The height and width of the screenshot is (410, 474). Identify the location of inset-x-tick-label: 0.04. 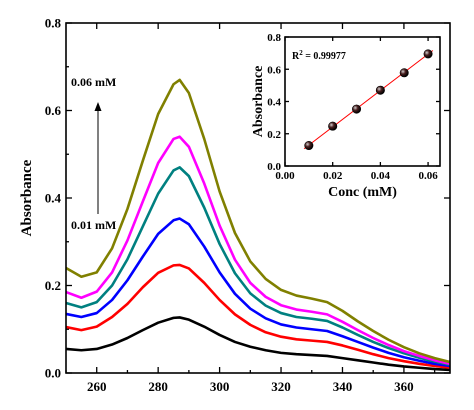
(381, 176).